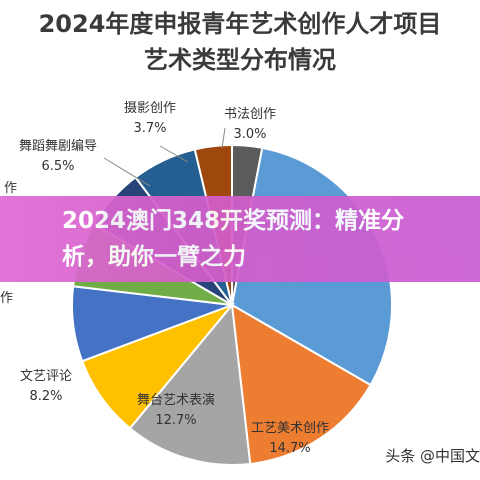 This screenshot has width=480, height=480. I want to click on slice-label-8: 舞蹈舞剧编导, so click(58, 146).